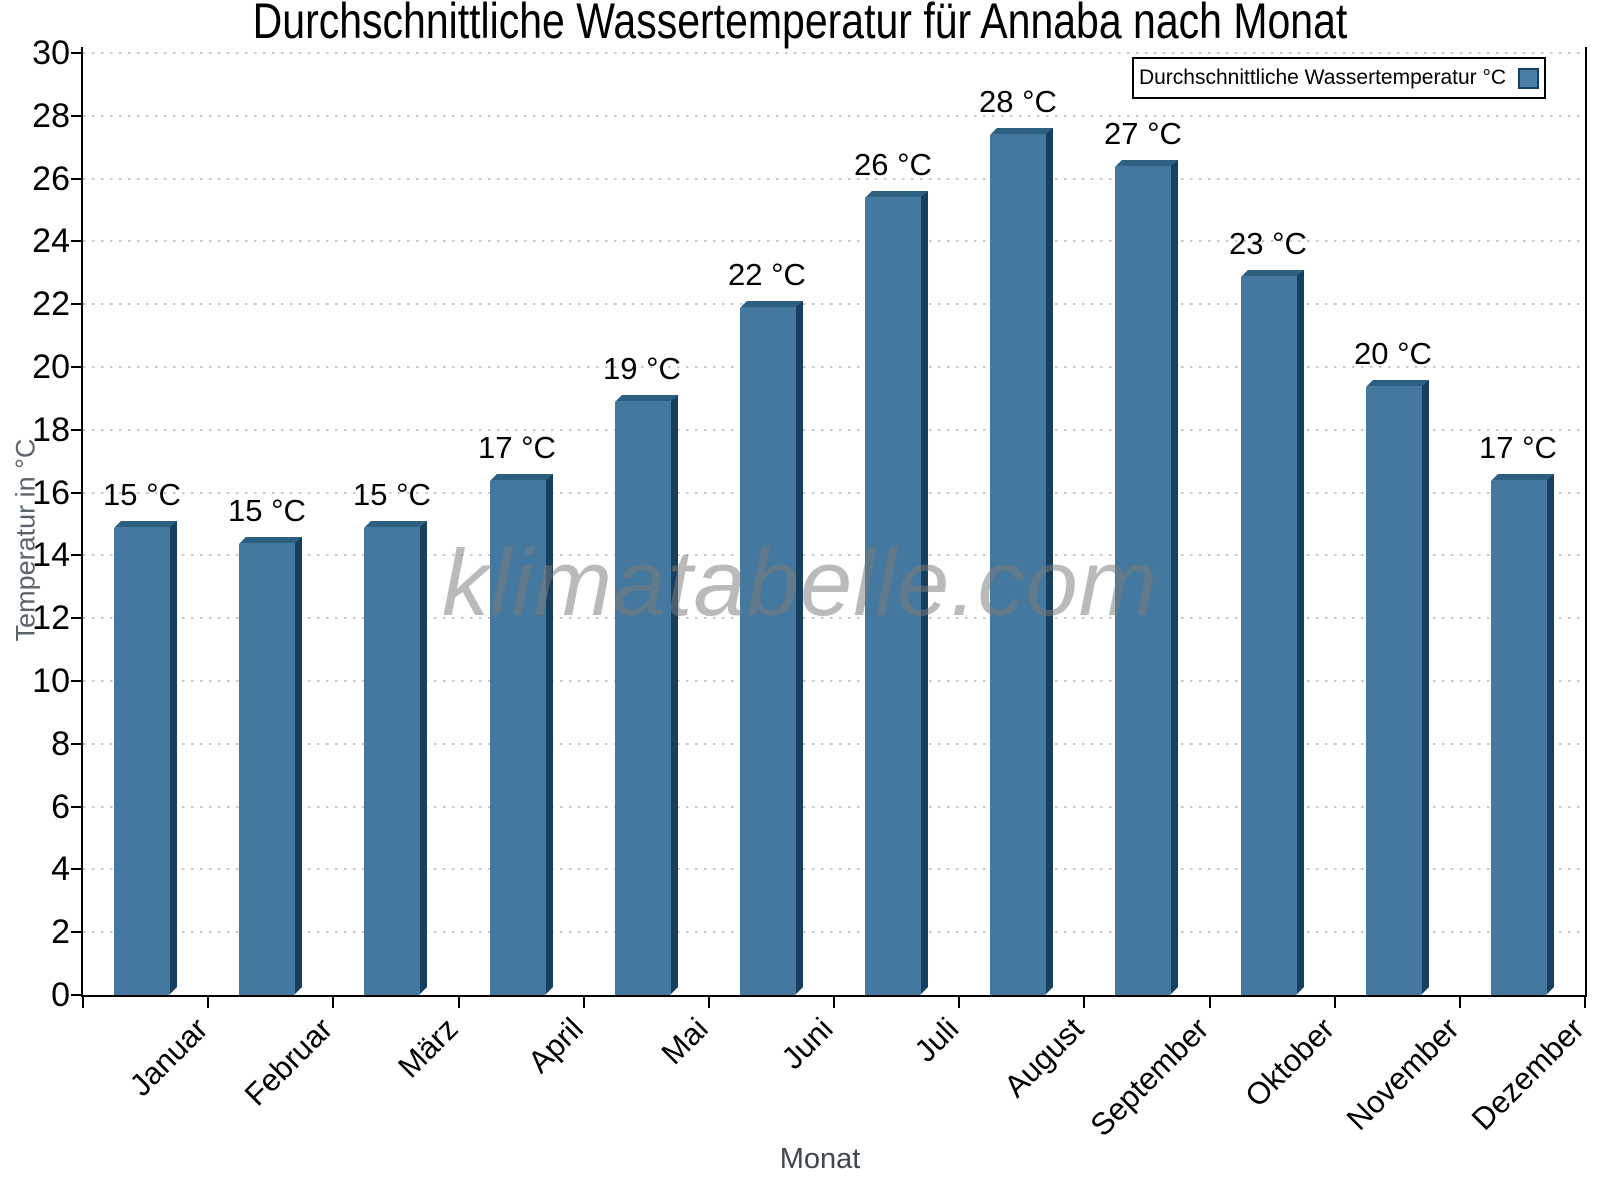  What do you see at coordinates (82, 522) in the screenshot?
I see `y-axis-line` at bounding box center [82, 522].